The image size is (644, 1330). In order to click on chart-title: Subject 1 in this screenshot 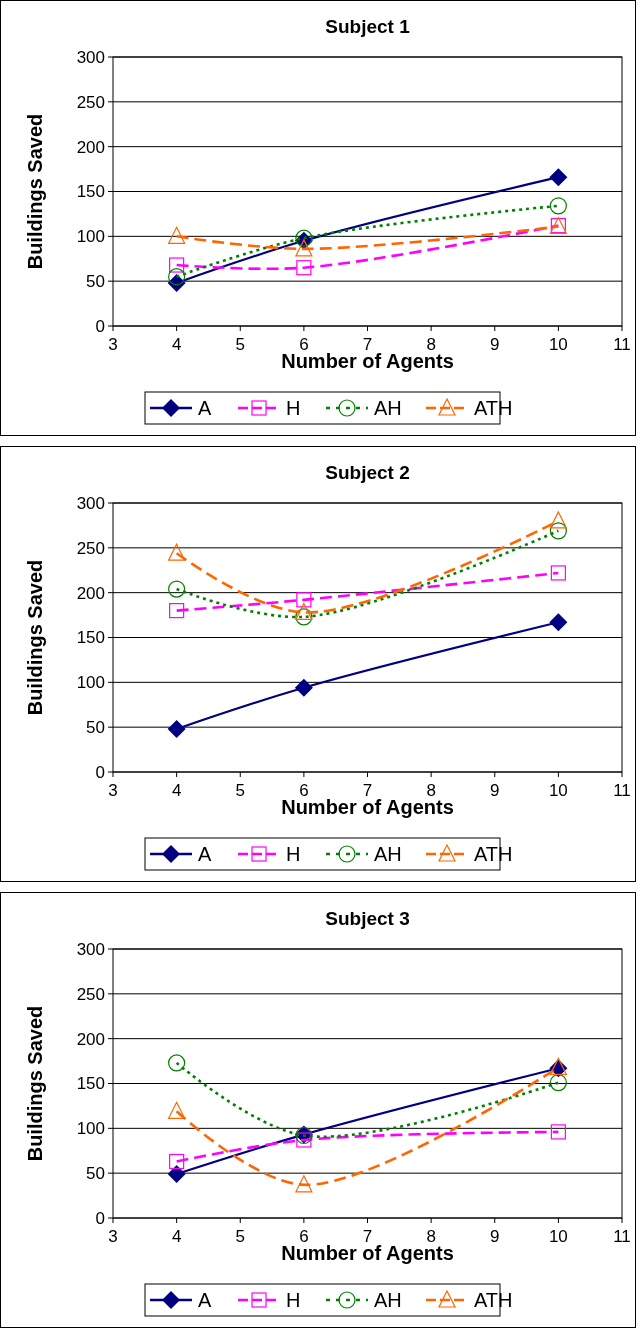, I will do `click(368, 26)`.